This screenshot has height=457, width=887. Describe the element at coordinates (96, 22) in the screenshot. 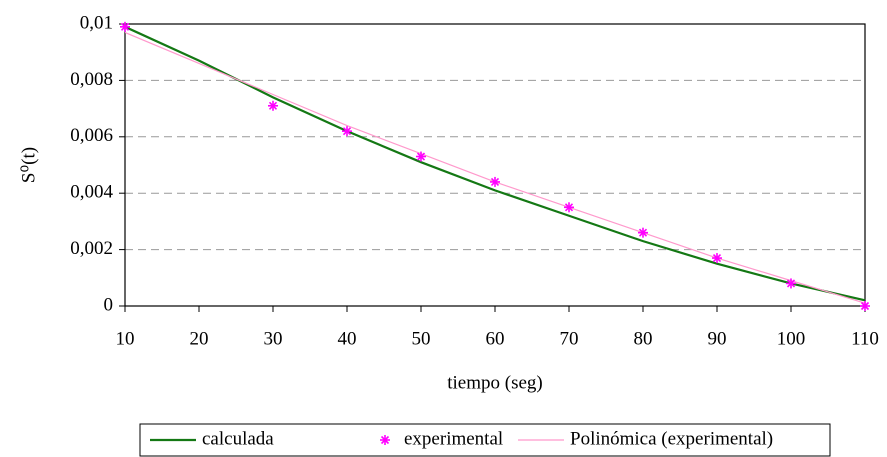

I see `y-tick-label: 0,01` at that location.